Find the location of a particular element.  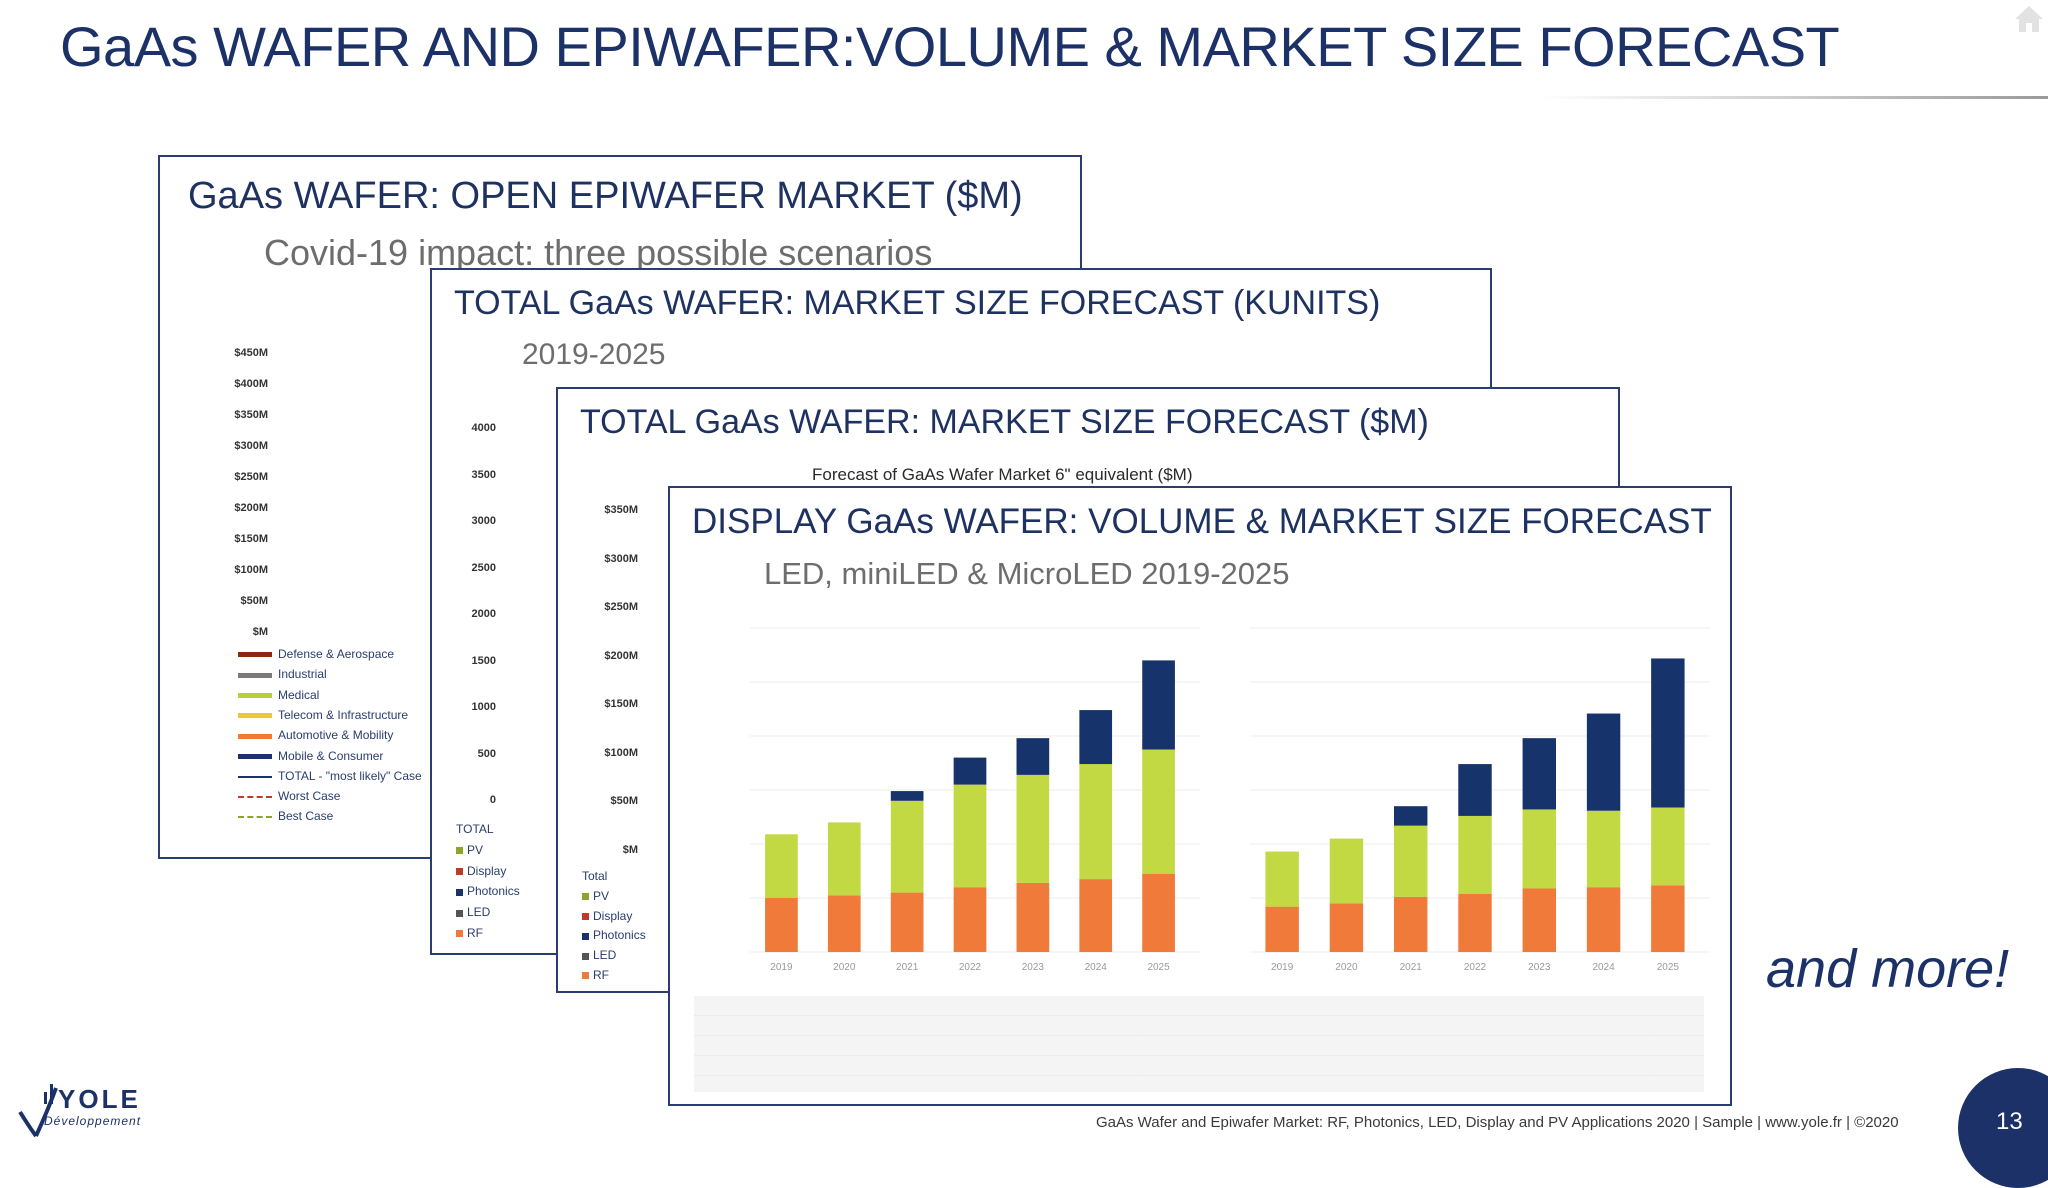

legend-item: Photonics is located at coordinates (614, 935).